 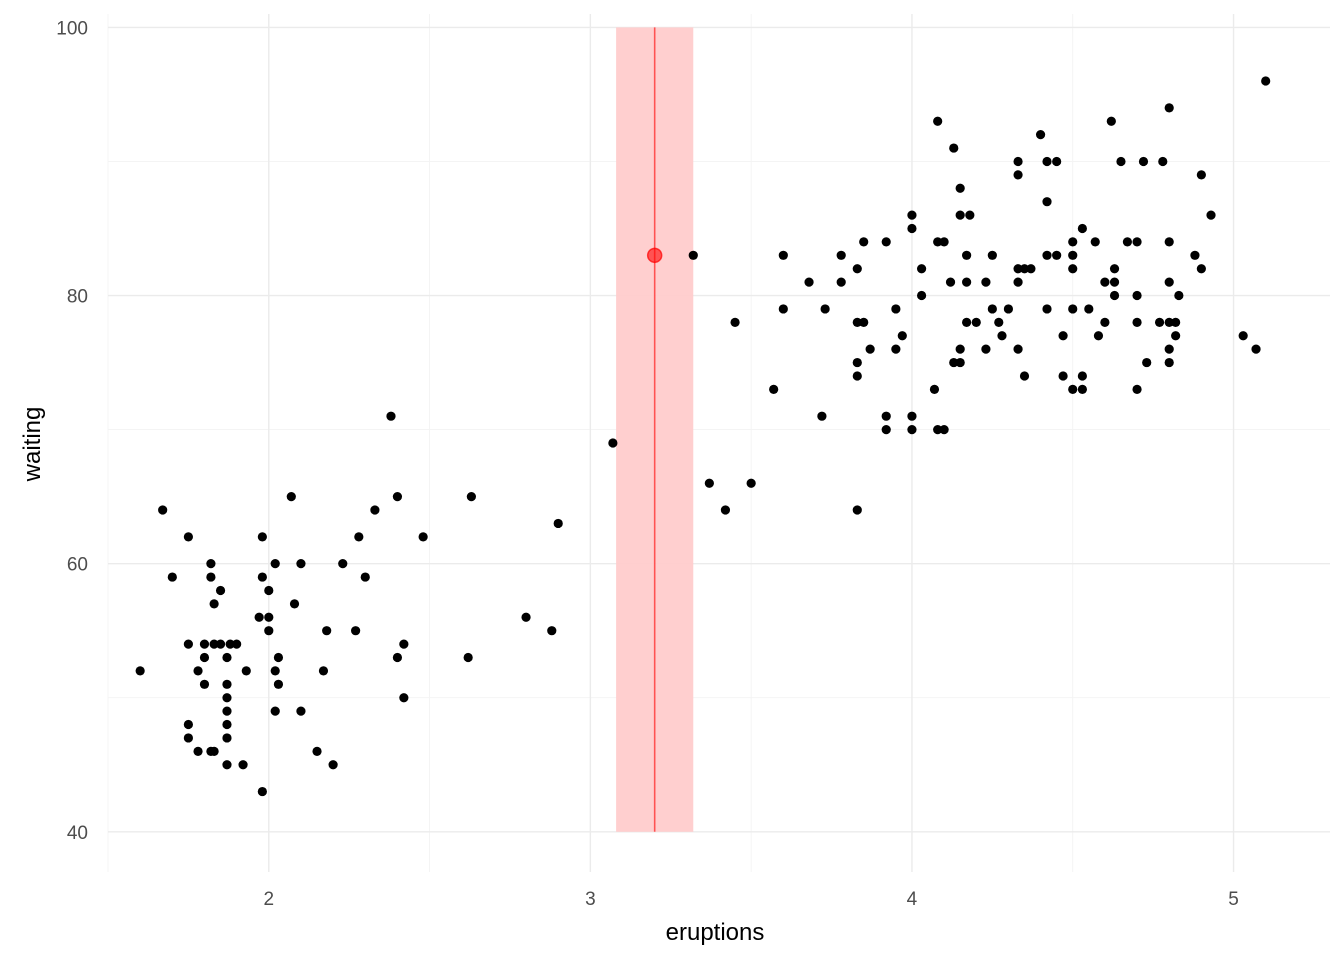 I want to click on highlight-point, so click(x=654, y=255).